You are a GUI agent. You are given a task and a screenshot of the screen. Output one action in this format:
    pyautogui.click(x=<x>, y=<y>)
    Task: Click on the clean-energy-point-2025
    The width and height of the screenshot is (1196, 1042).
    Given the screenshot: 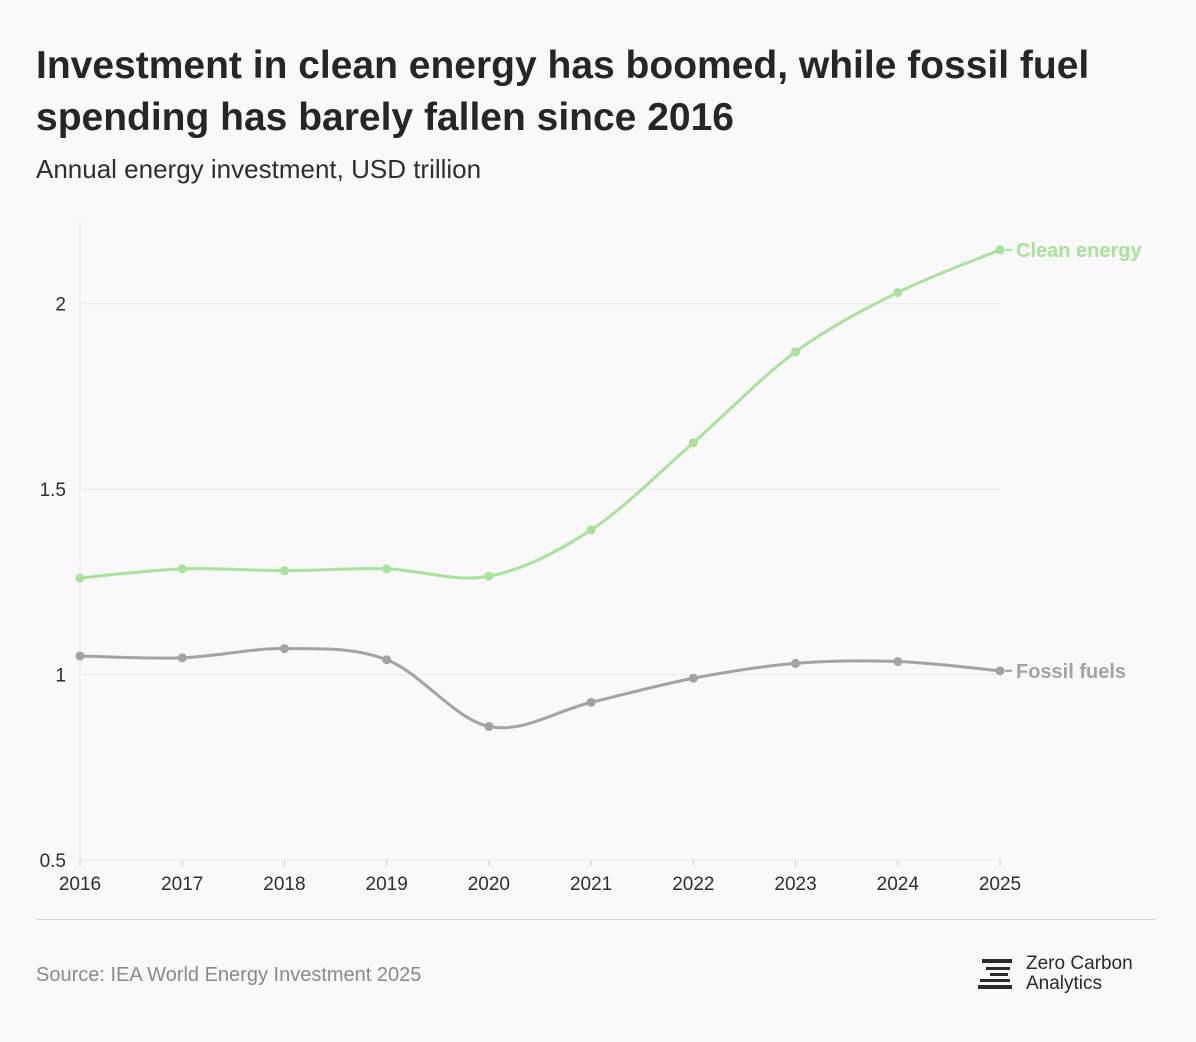 What is the action you would take?
    pyautogui.click(x=1000, y=250)
    